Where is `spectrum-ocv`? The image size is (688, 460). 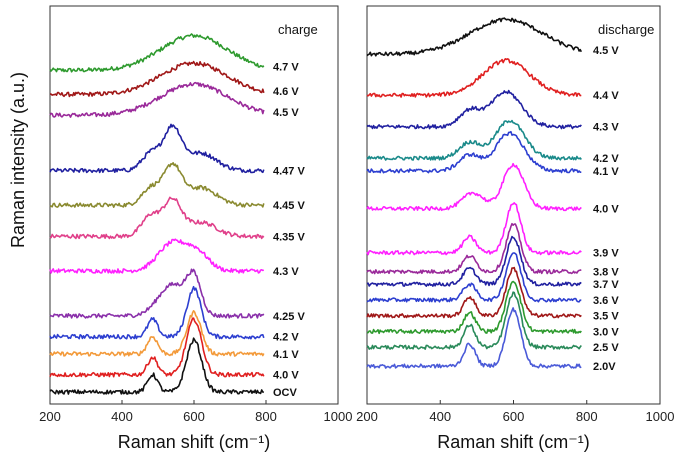
spectrum-ocv is located at coordinates (157, 366).